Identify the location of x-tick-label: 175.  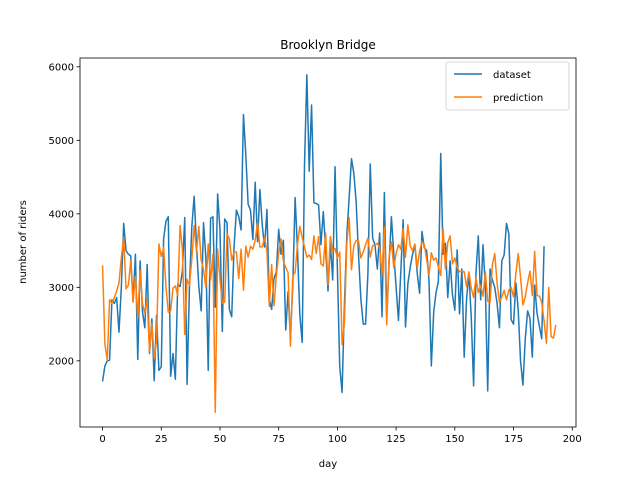
(513, 439).